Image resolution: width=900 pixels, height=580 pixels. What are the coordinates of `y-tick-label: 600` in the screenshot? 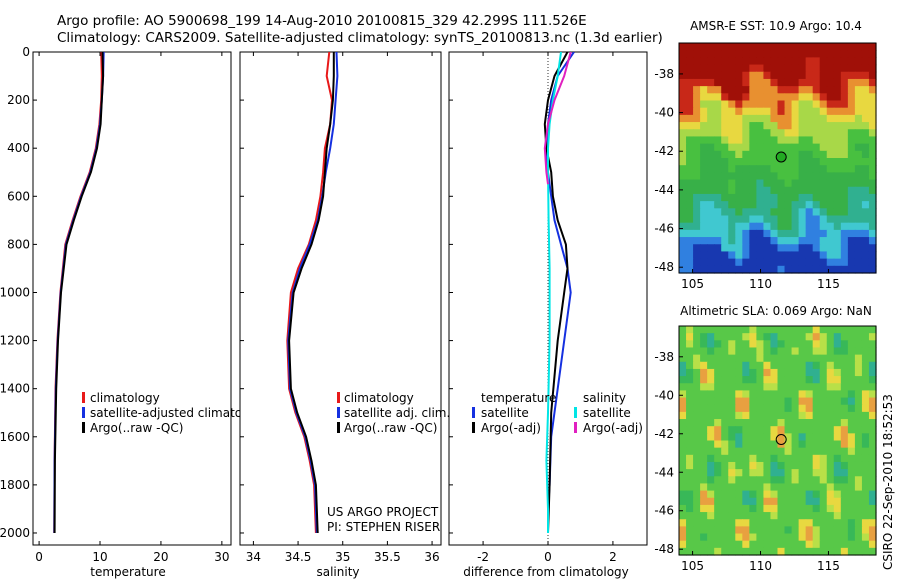 It's located at (18, 196).